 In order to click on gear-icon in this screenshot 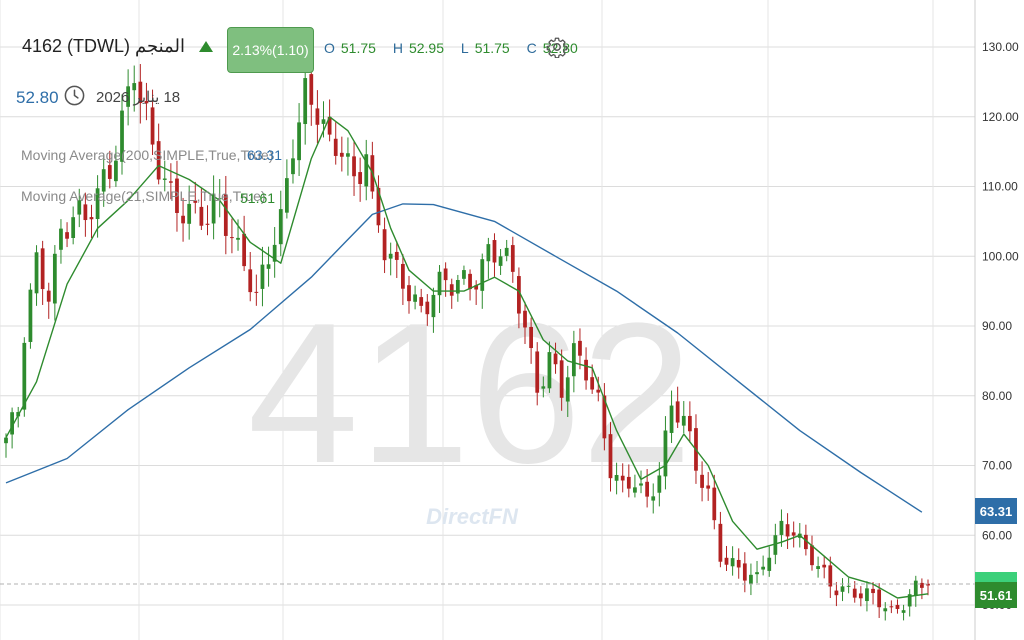, I will do `click(557, 47)`.